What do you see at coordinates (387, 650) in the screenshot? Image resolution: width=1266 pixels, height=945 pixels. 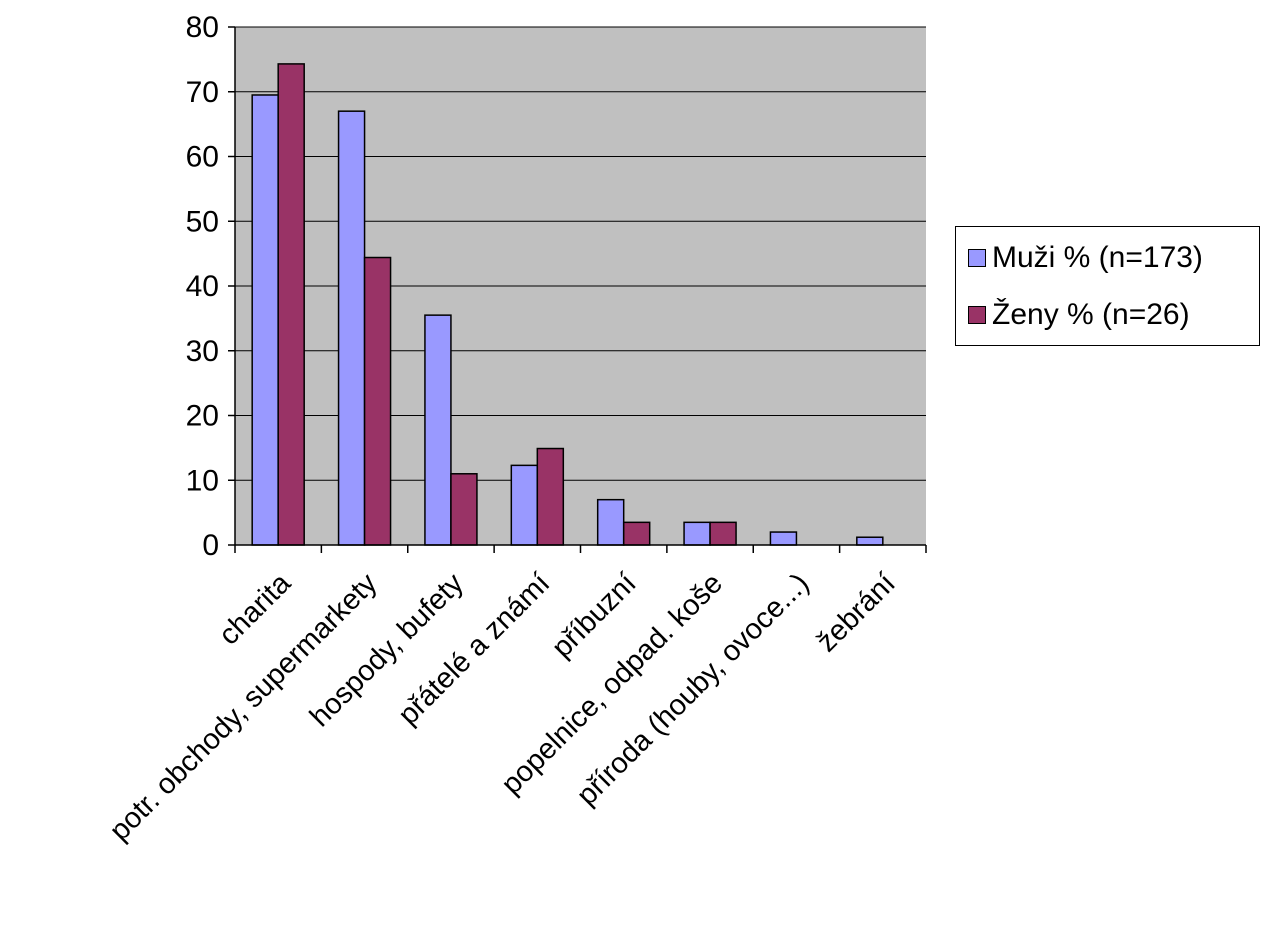 I see `x-tick-label: hospody, bufety` at bounding box center [387, 650].